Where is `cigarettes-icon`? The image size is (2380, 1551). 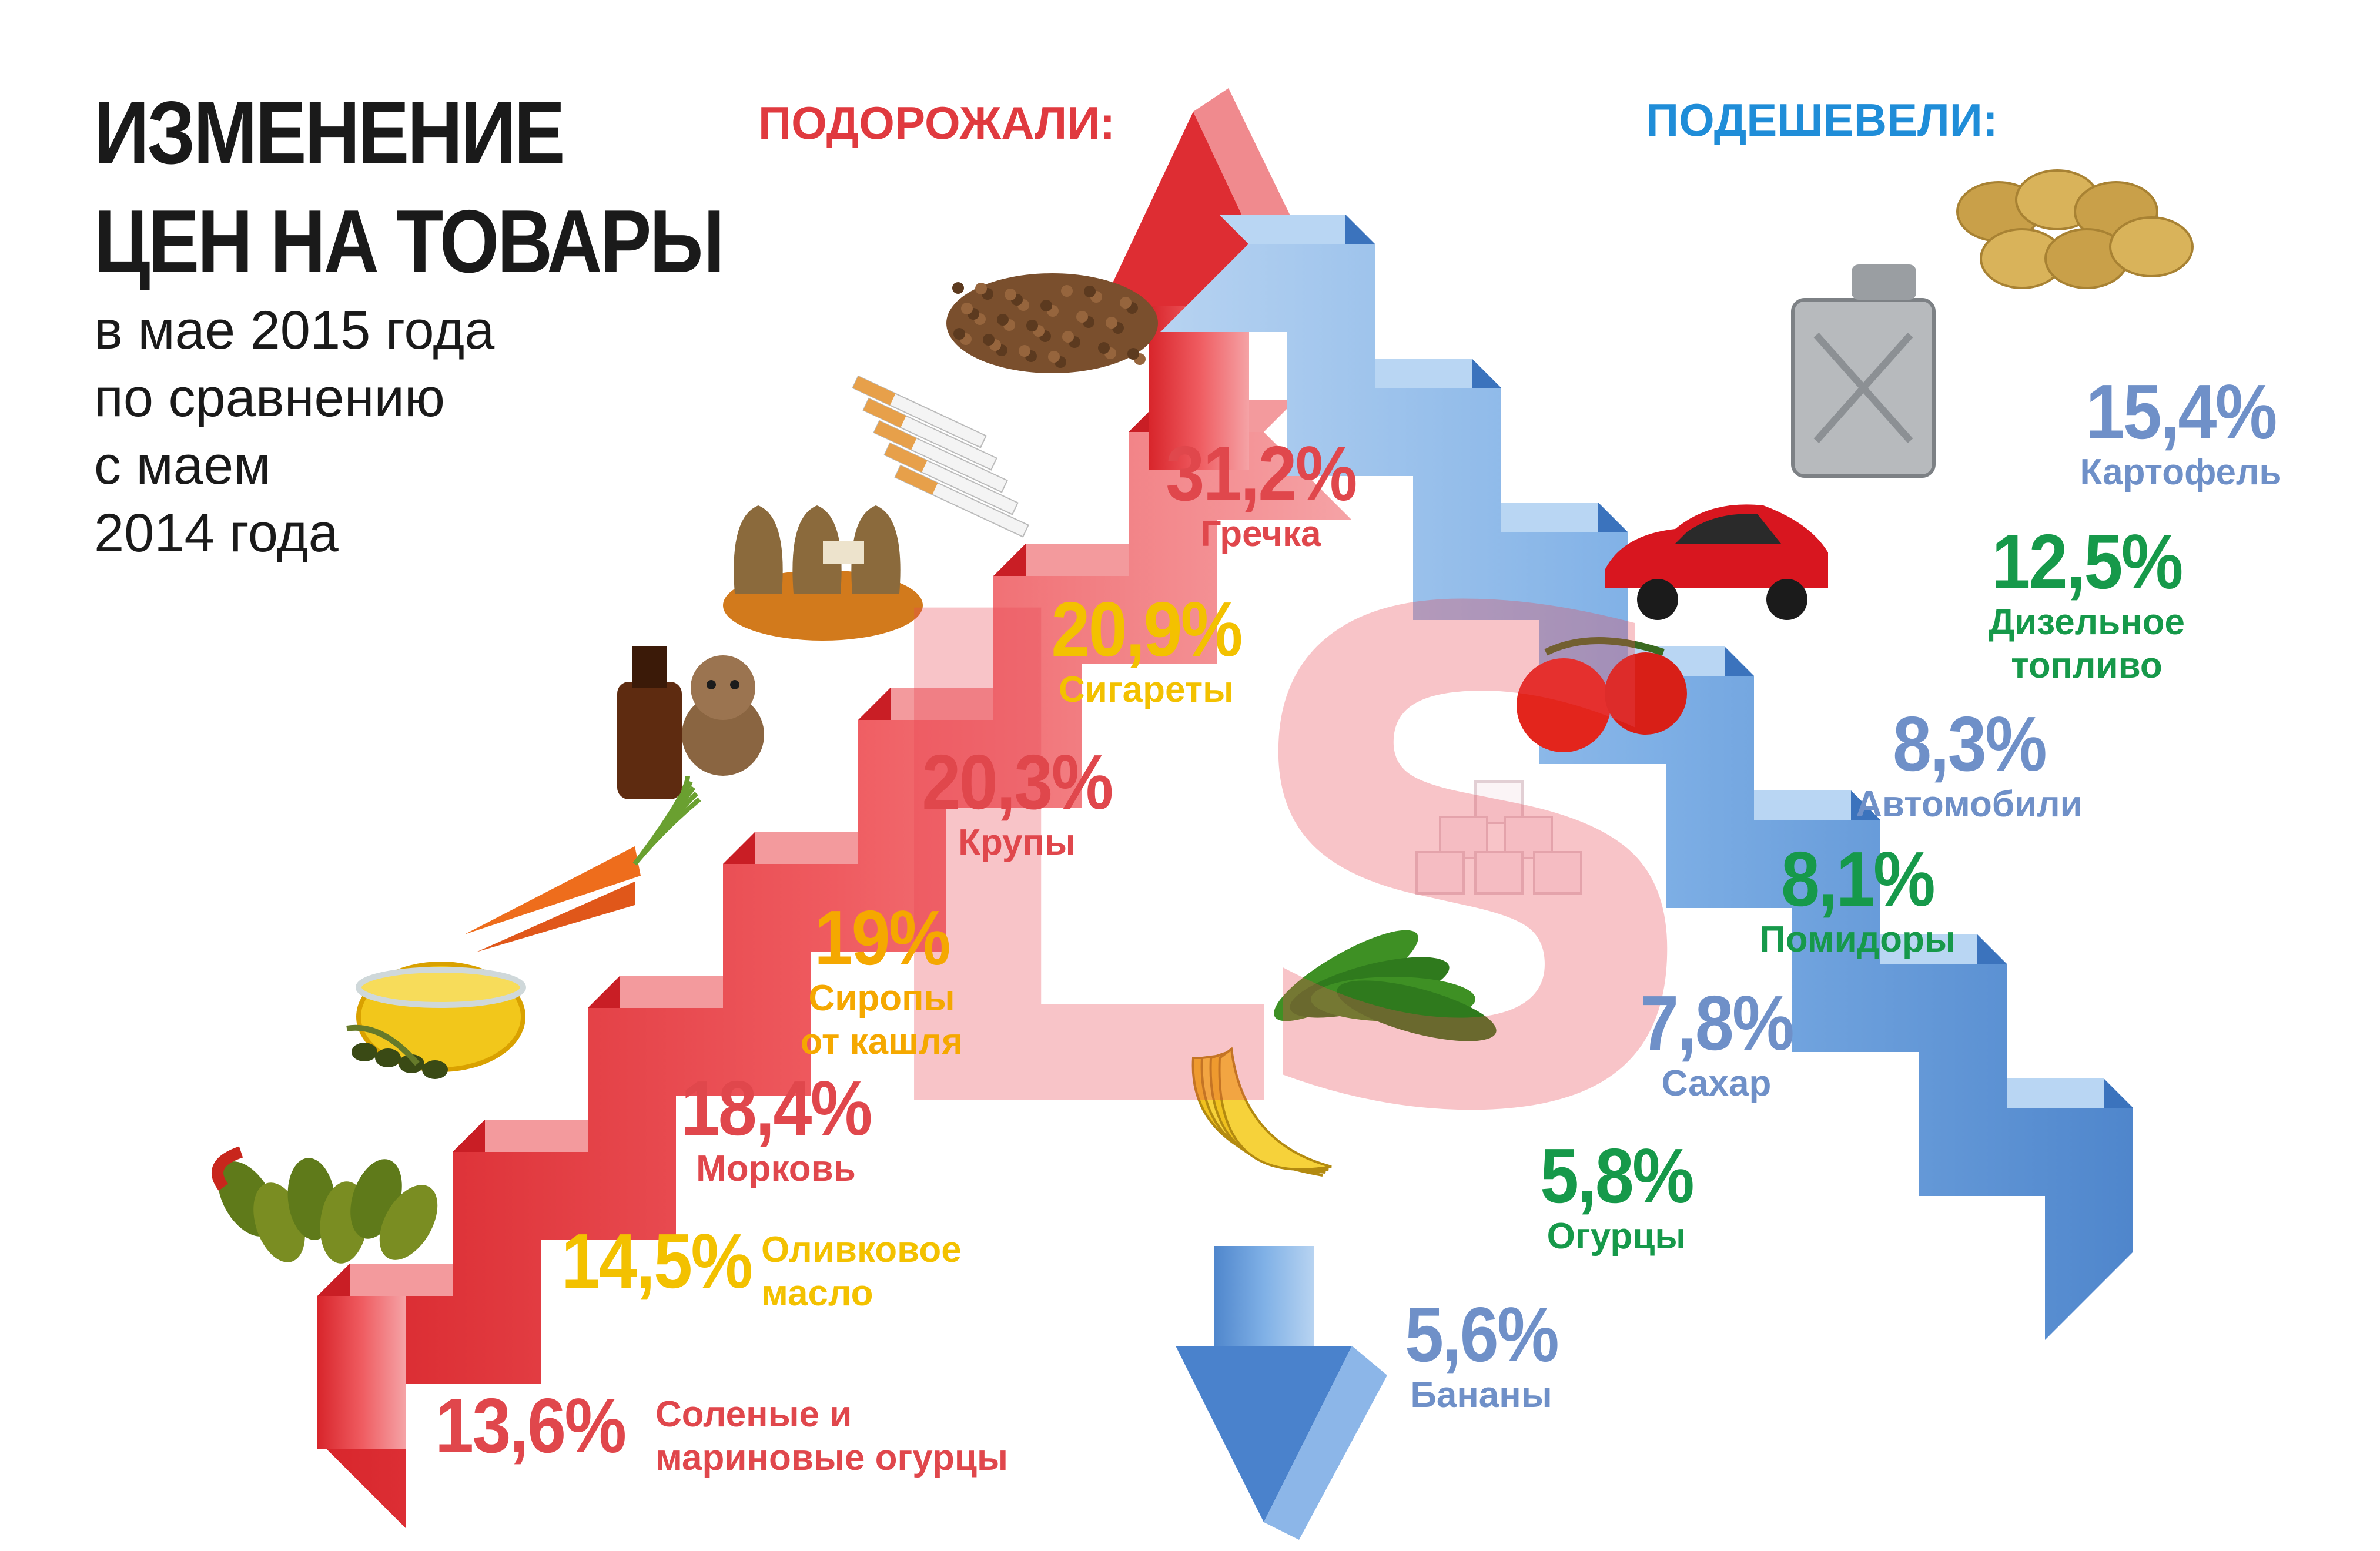 cigarettes-icon is located at coordinates (940, 456).